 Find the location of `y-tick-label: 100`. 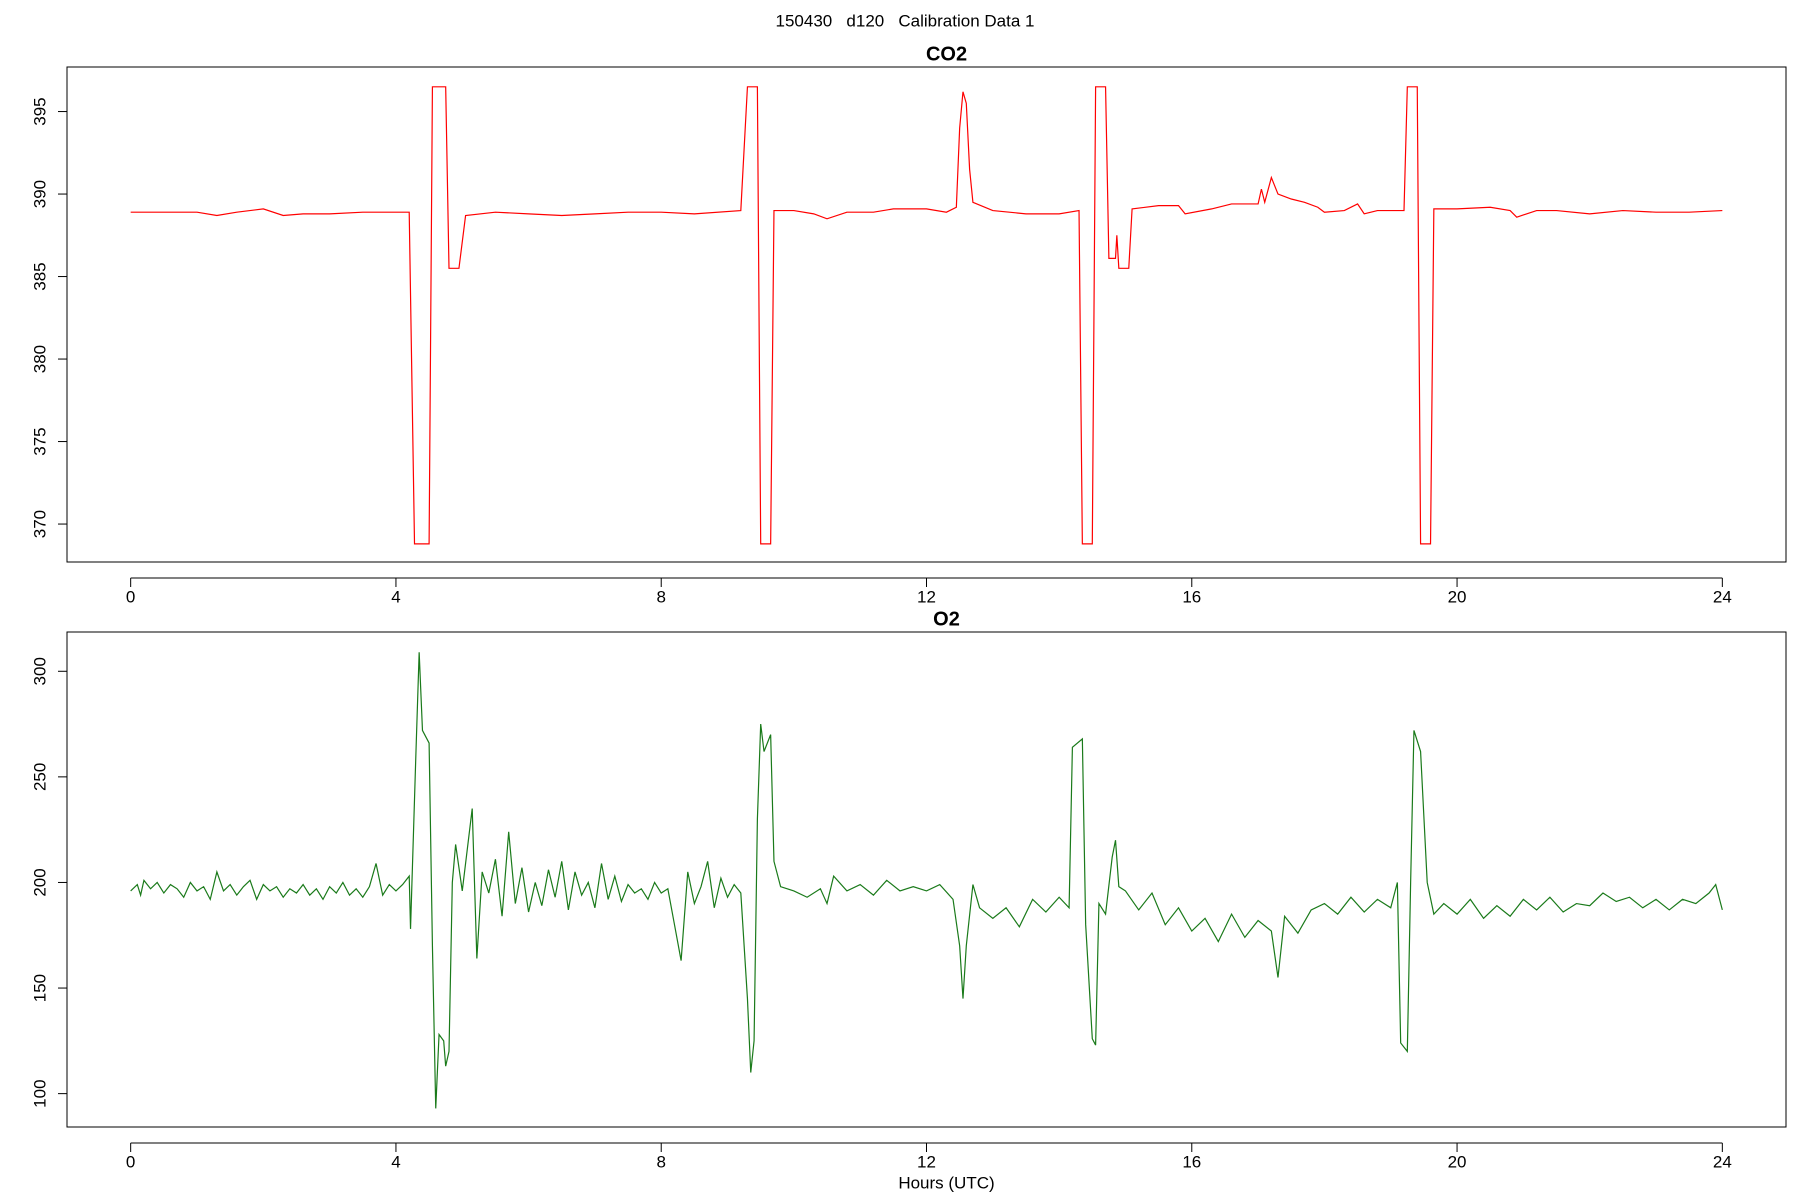

y-tick-label: 100 is located at coordinates (39, 1093).